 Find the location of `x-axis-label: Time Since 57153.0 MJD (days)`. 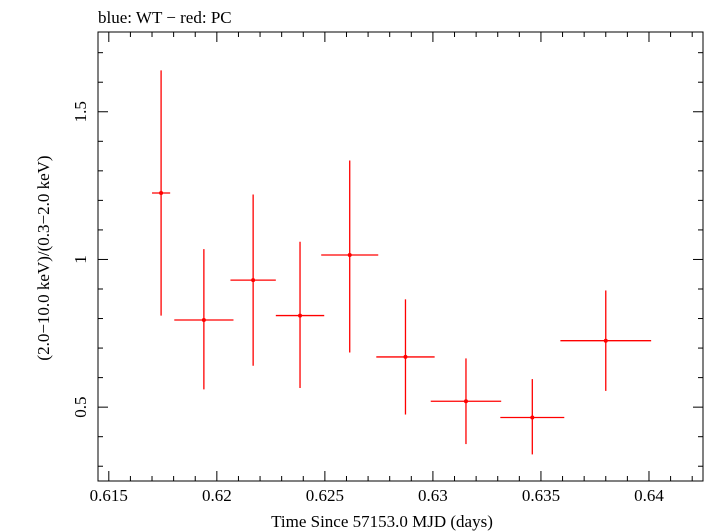

x-axis-label: Time Since 57153.0 MJD (days) is located at coordinates (382, 521).